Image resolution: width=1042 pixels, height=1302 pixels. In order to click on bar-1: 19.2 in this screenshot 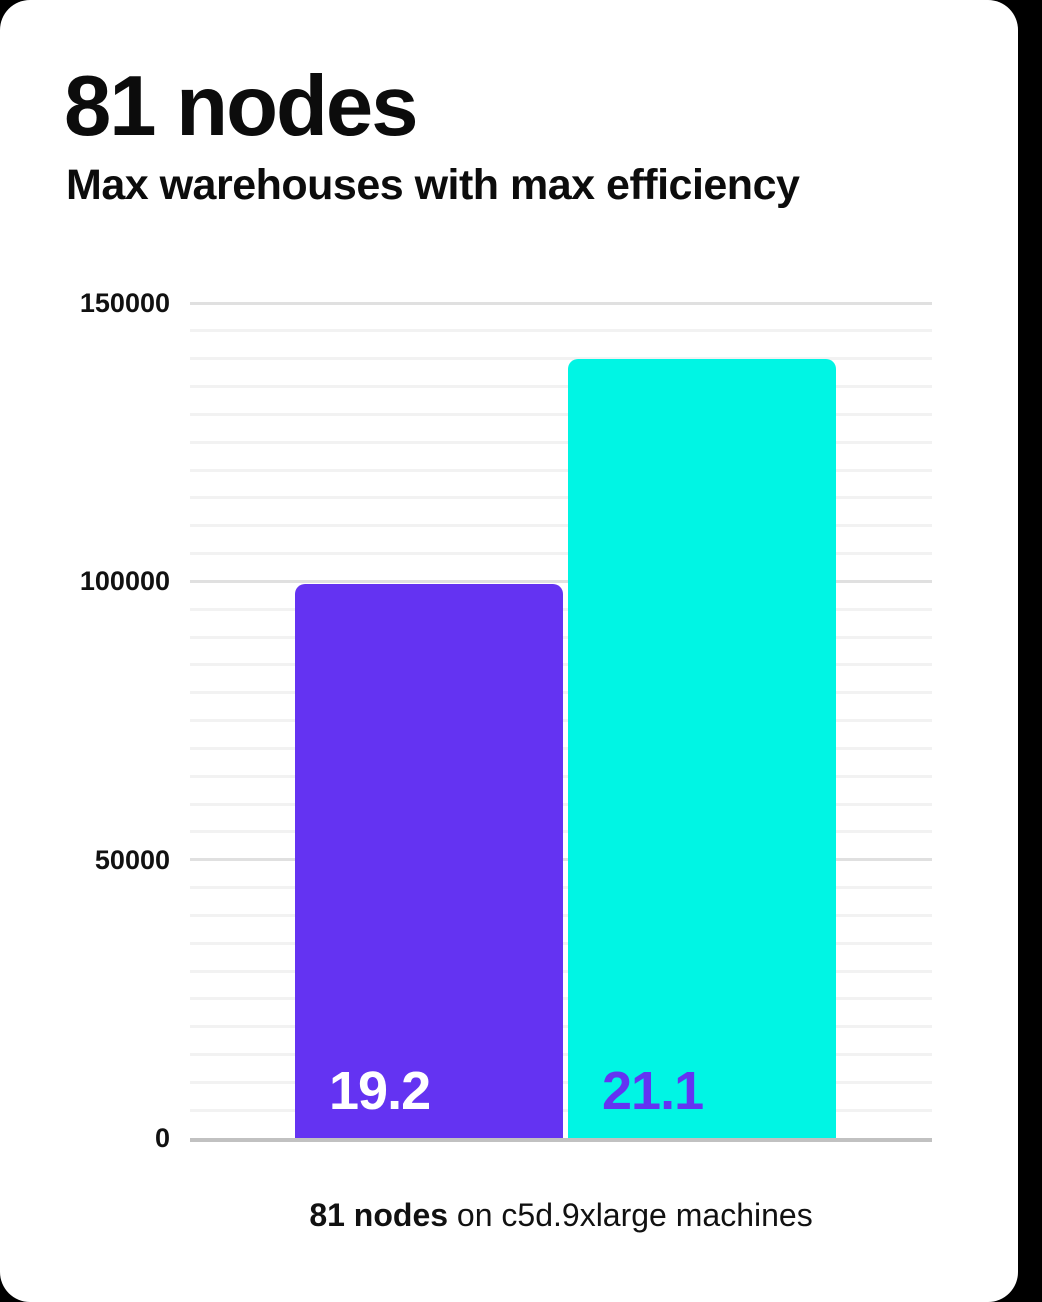, I will do `click(429, 861)`.